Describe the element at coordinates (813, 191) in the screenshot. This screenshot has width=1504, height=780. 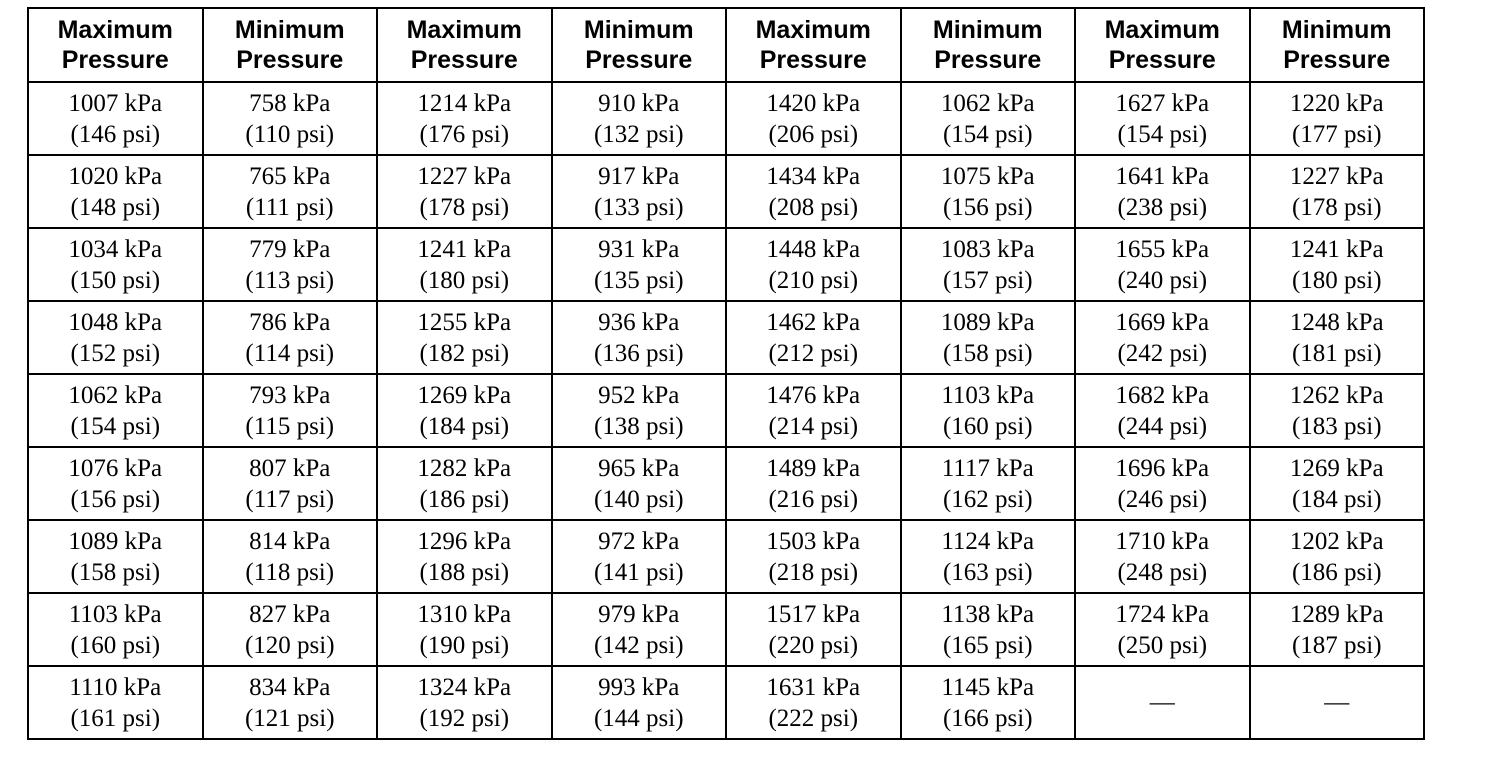
I see `data-cell: 1434 kPa (208 psi)` at that location.